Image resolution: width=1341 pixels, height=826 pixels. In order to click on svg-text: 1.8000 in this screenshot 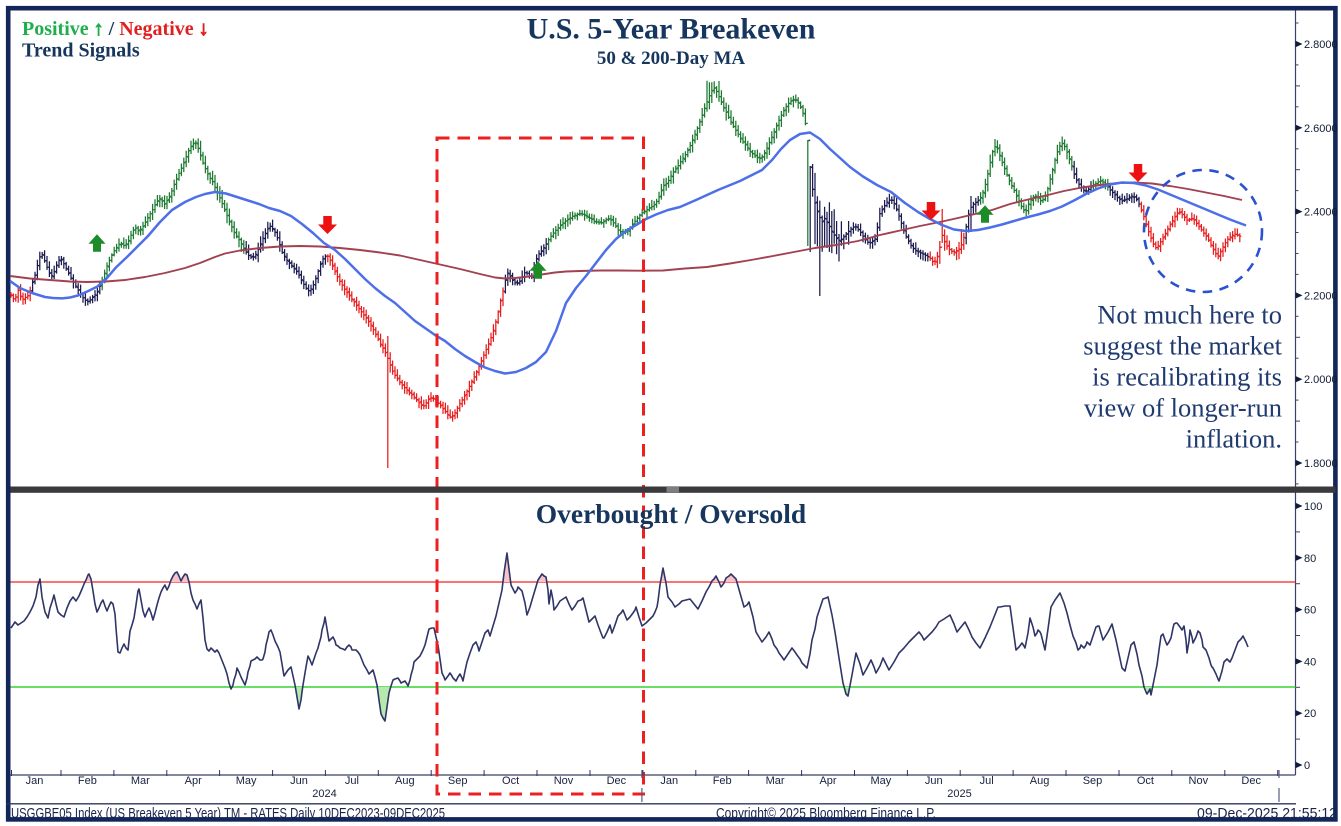, I will do `click(1321, 464)`.